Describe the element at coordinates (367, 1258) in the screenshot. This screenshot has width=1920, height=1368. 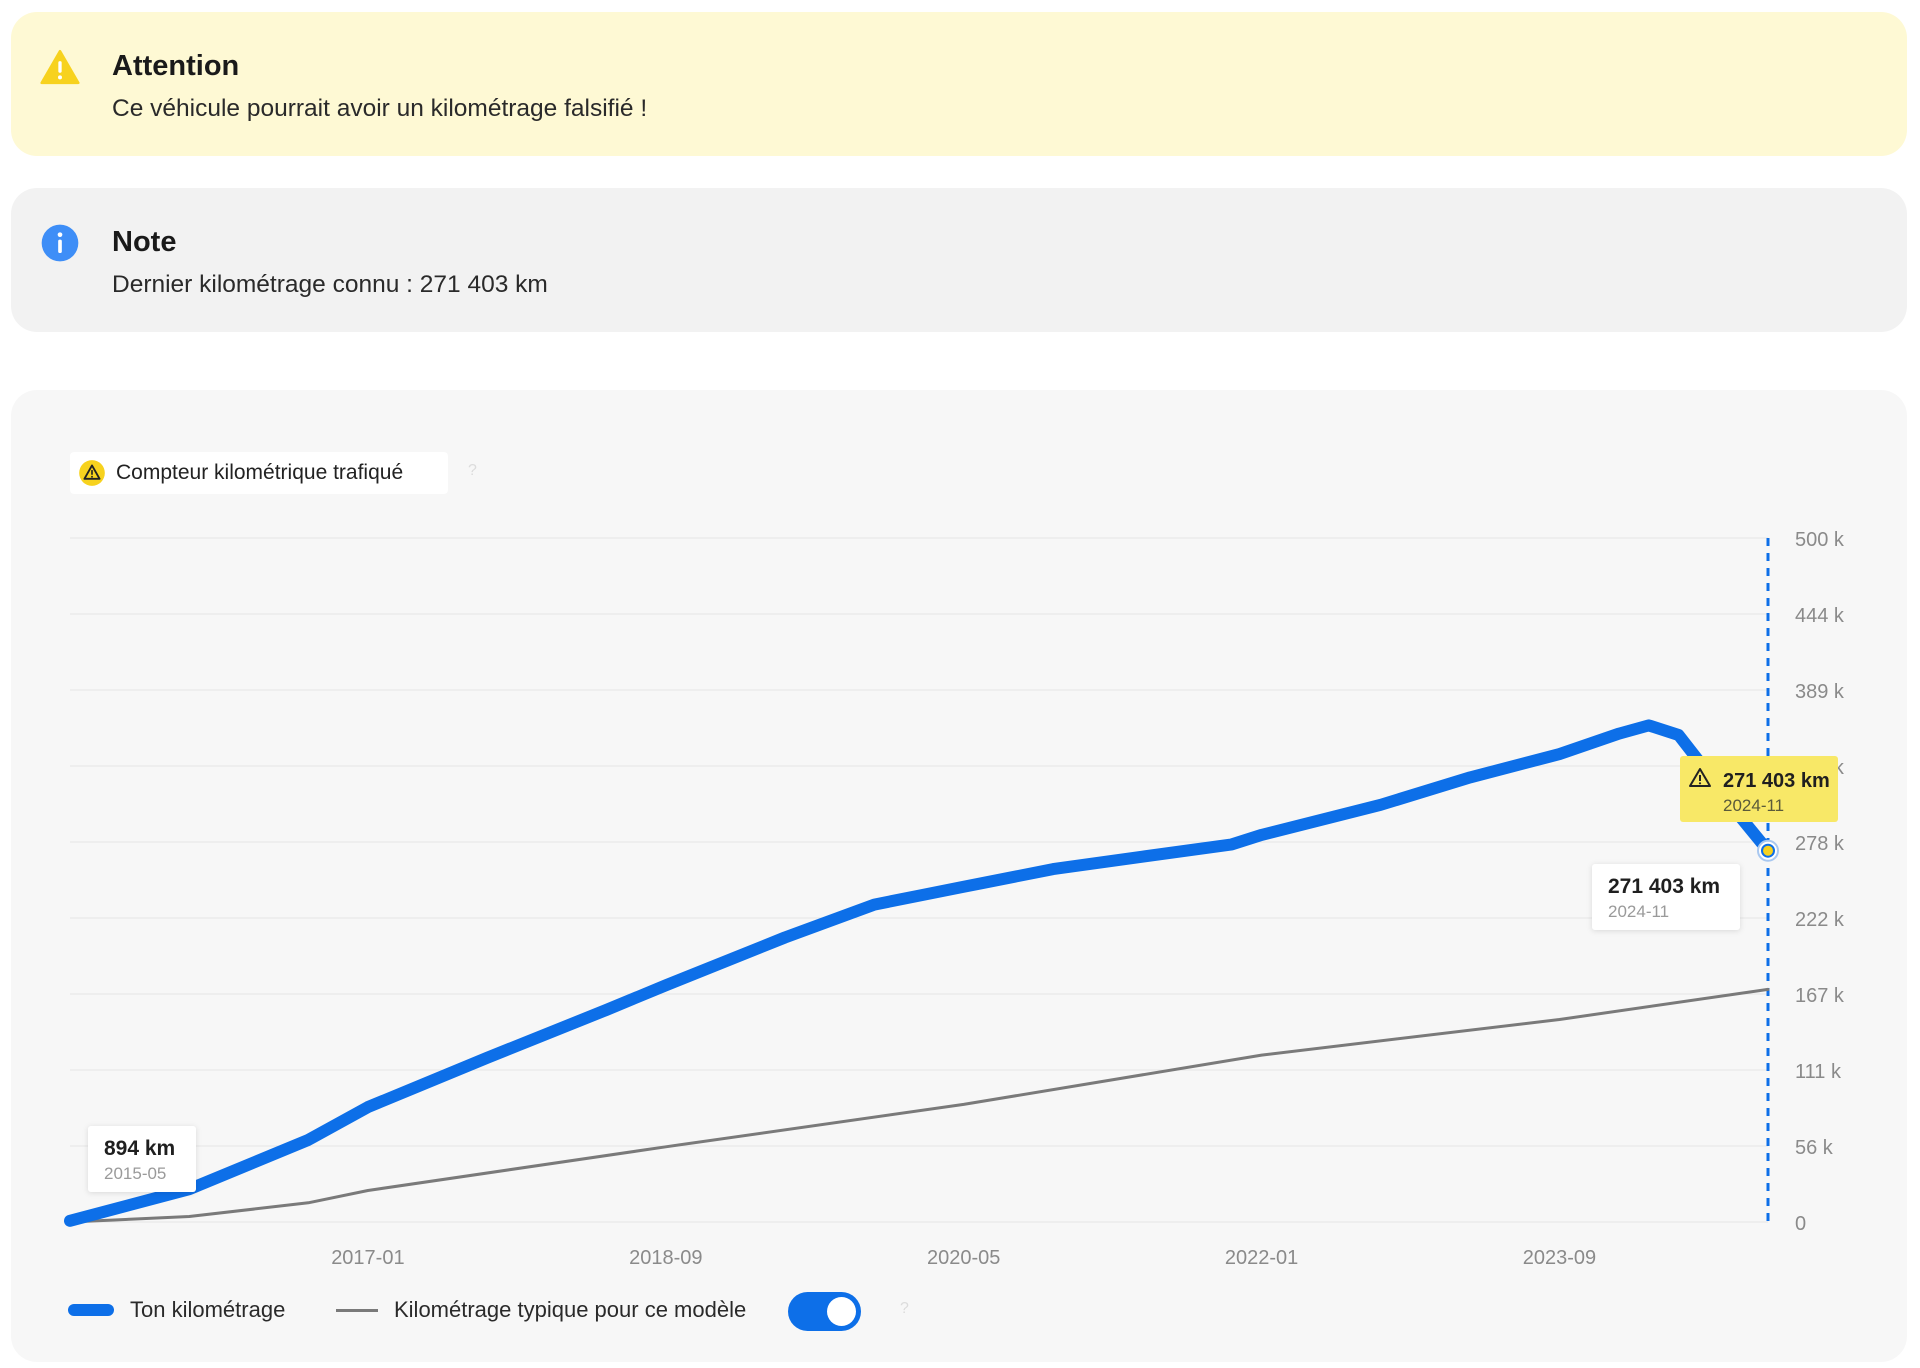
I see `x-tick-label: 2017-01` at that location.